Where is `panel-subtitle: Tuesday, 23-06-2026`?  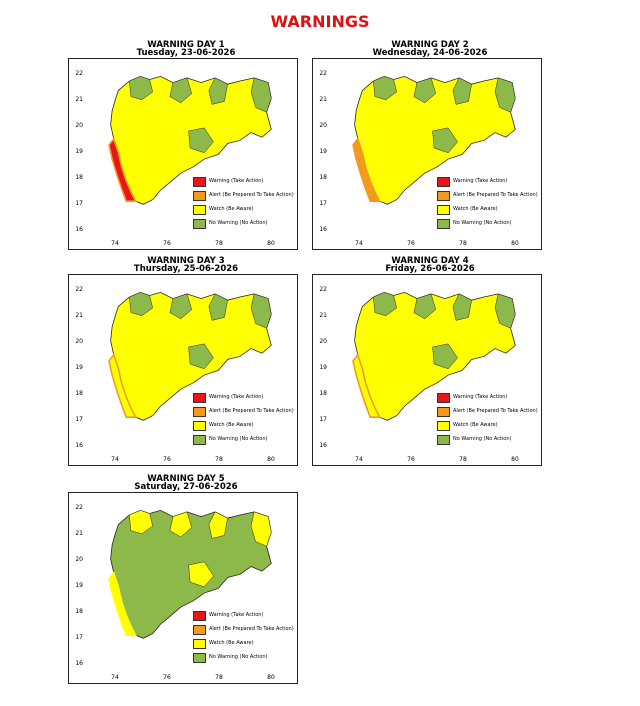
panel-subtitle: Tuesday, 23-06-2026 is located at coordinates (186, 53).